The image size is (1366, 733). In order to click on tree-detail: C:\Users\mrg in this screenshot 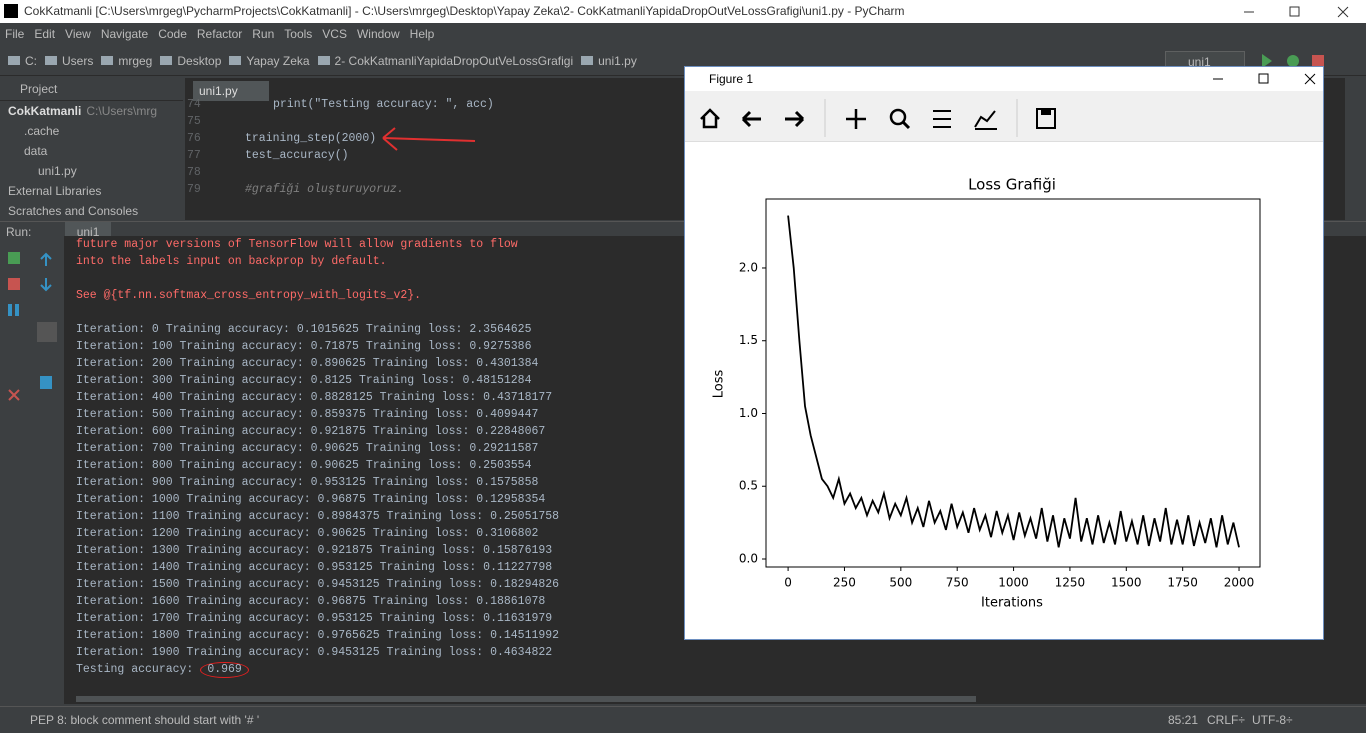, I will do `click(122, 111)`.